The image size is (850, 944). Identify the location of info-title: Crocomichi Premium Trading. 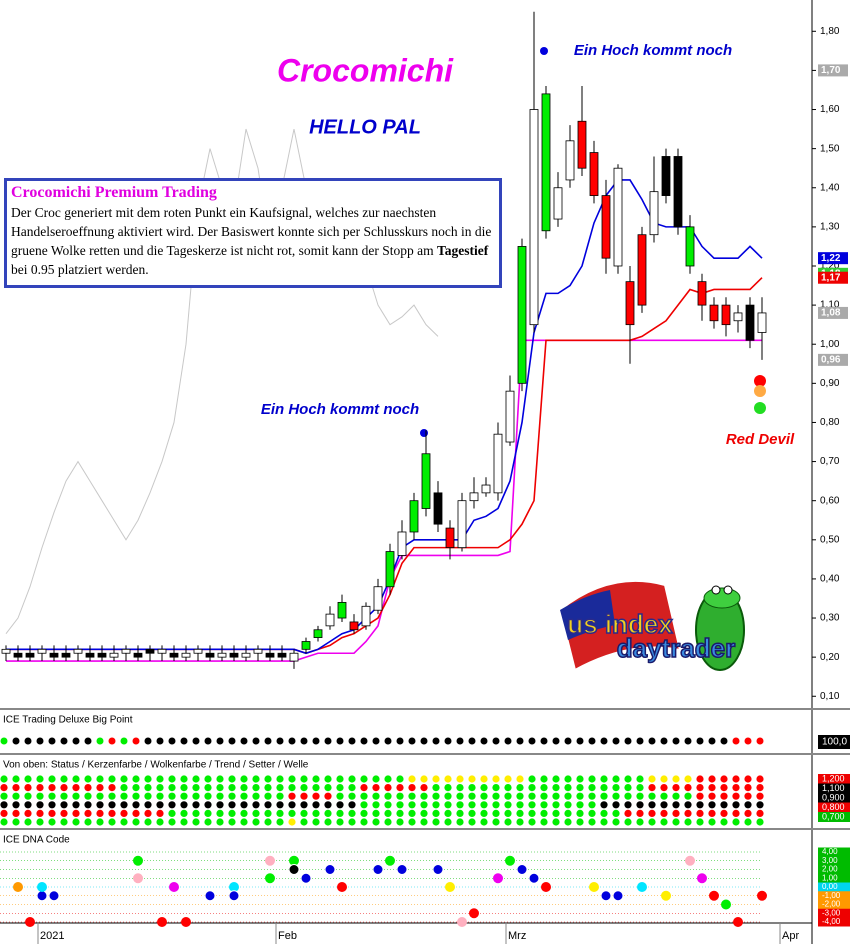
(114, 192).